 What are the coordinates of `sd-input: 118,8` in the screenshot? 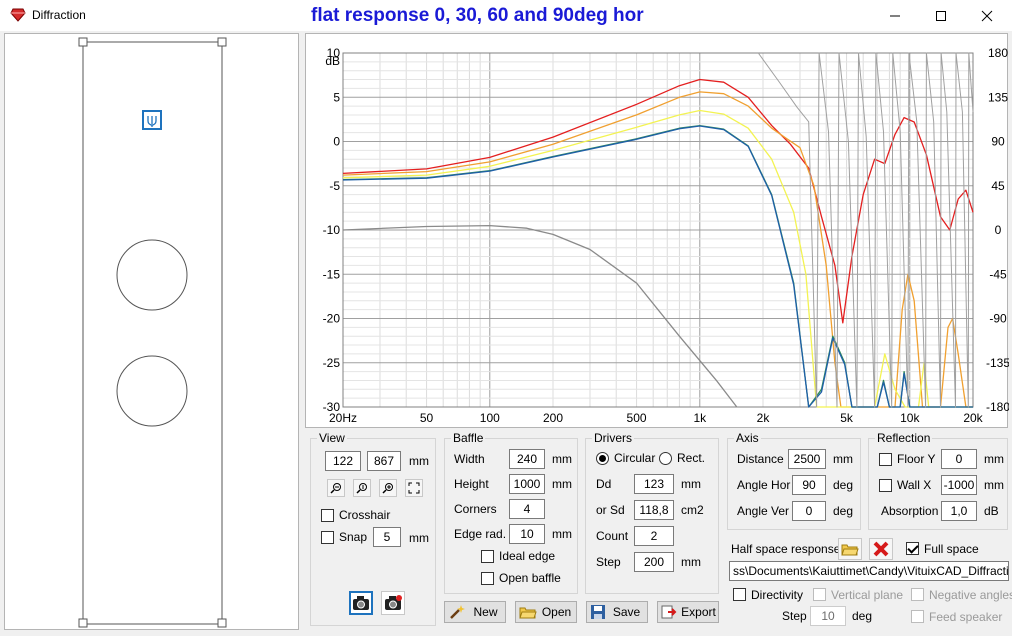 It's located at (654, 510).